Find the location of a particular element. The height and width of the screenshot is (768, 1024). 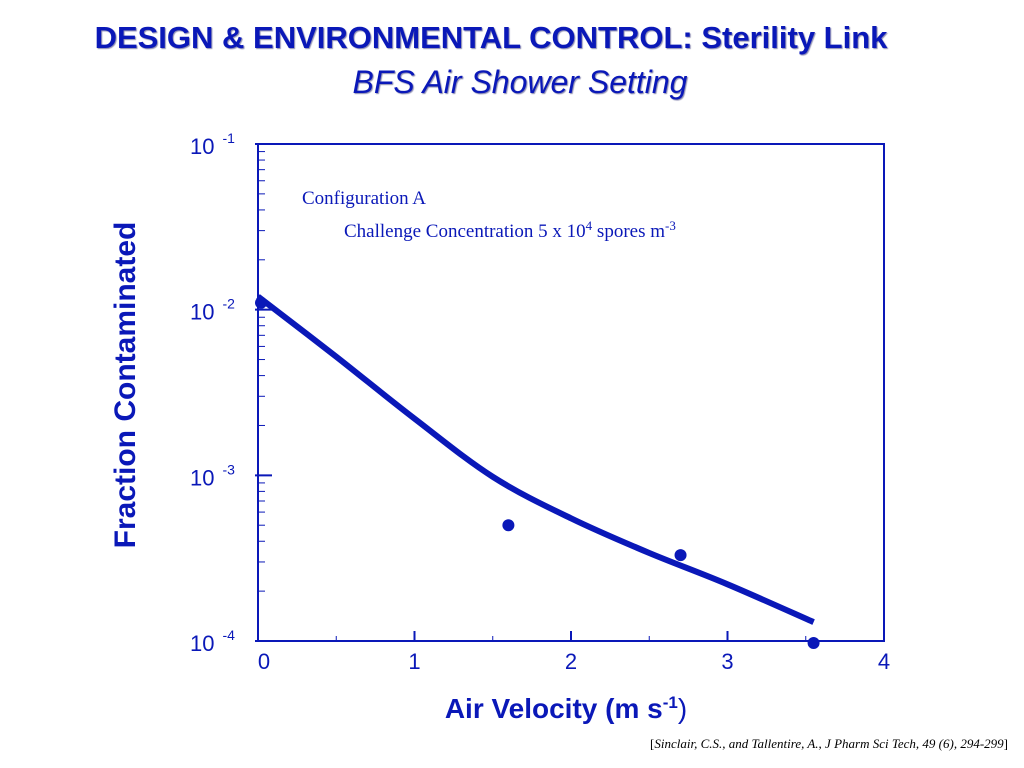

x-axis-label: Air Velocity (m s-1) is located at coordinates (566, 708).